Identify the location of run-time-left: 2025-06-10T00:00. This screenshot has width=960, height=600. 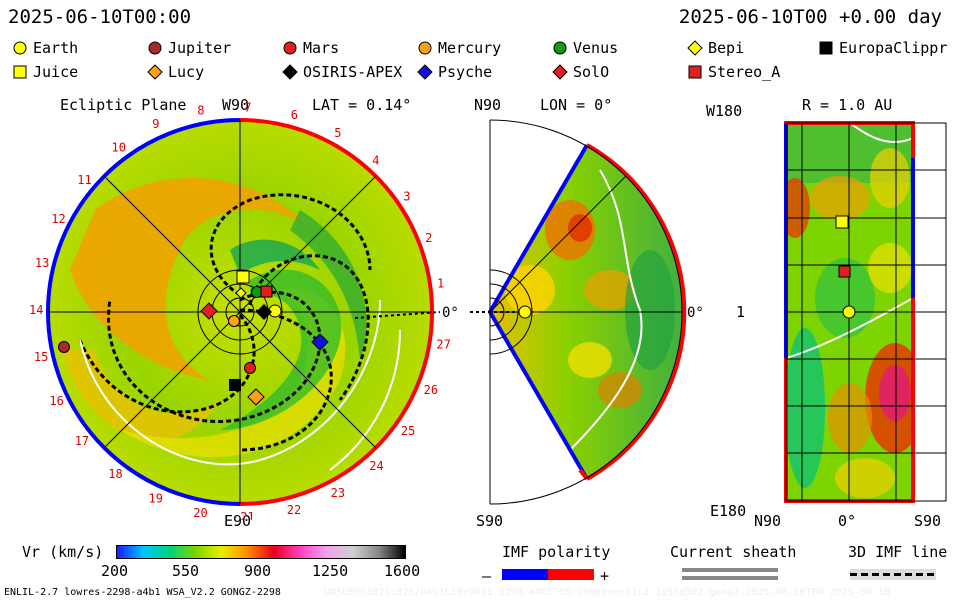
(100, 17).